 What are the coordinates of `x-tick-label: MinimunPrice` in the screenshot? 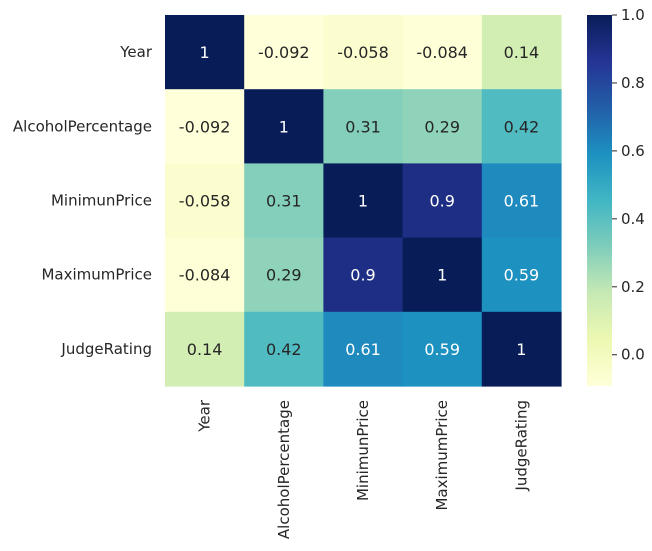 It's located at (363, 450).